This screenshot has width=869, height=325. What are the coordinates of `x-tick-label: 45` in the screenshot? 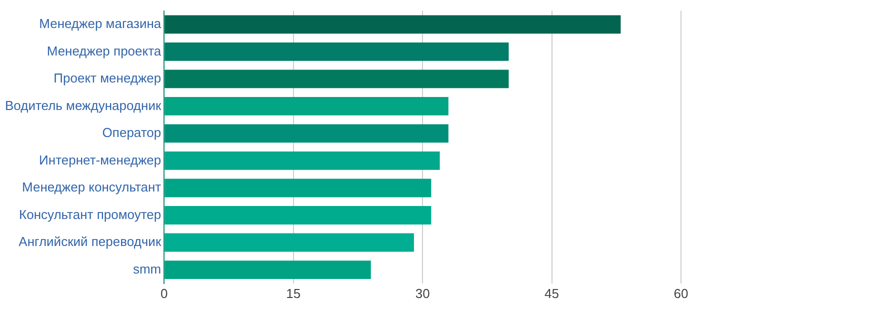 It's located at (552, 293).